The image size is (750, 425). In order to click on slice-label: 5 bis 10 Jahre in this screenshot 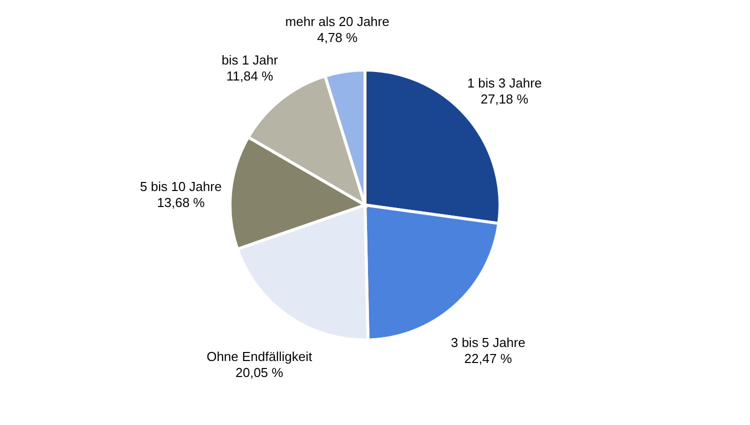, I will do `click(181, 186)`.